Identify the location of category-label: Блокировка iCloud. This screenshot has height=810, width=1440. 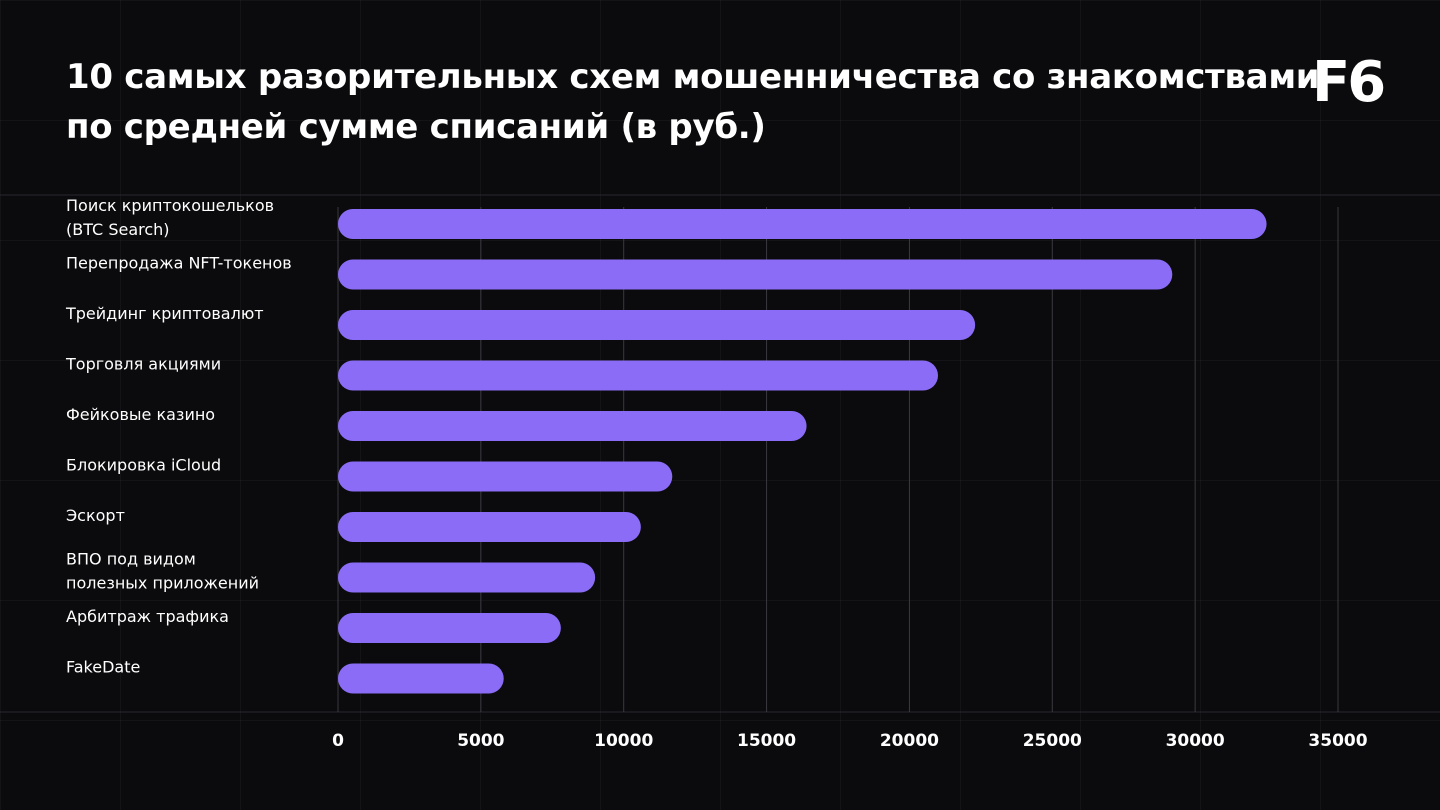
(143, 465).